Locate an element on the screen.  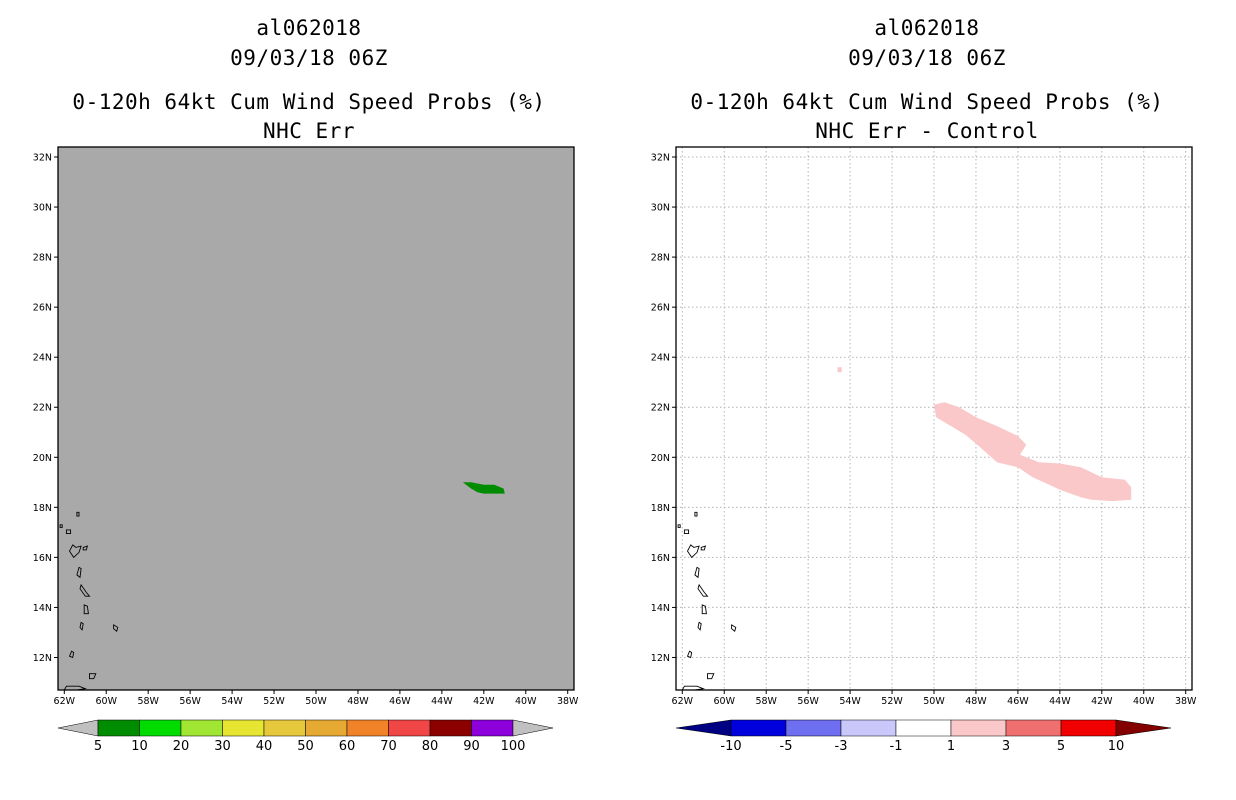
chart-subtitle: NHC Err is located at coordinates (308, 131).